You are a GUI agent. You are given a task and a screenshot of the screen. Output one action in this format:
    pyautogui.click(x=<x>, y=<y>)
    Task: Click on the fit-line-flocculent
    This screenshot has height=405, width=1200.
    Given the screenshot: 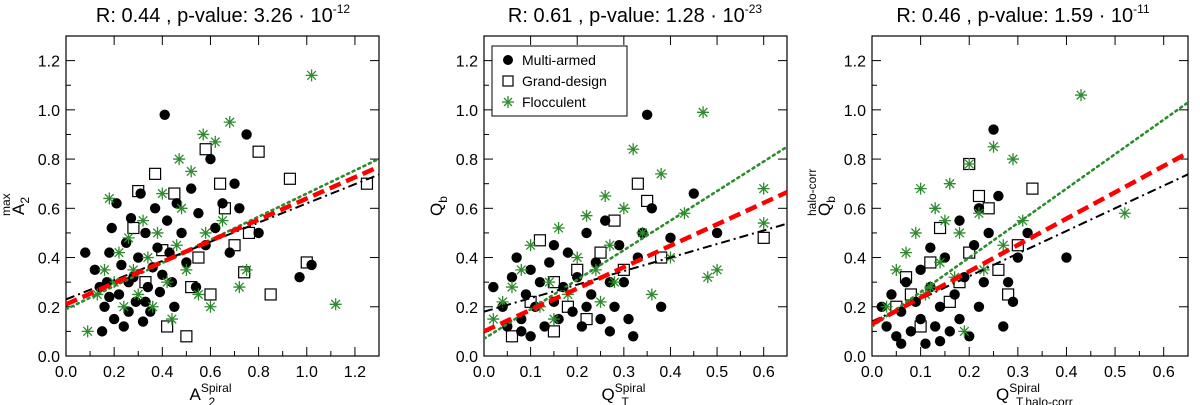 What is the action you would take?
    pyautogui.click(x=1030, y=214)
    